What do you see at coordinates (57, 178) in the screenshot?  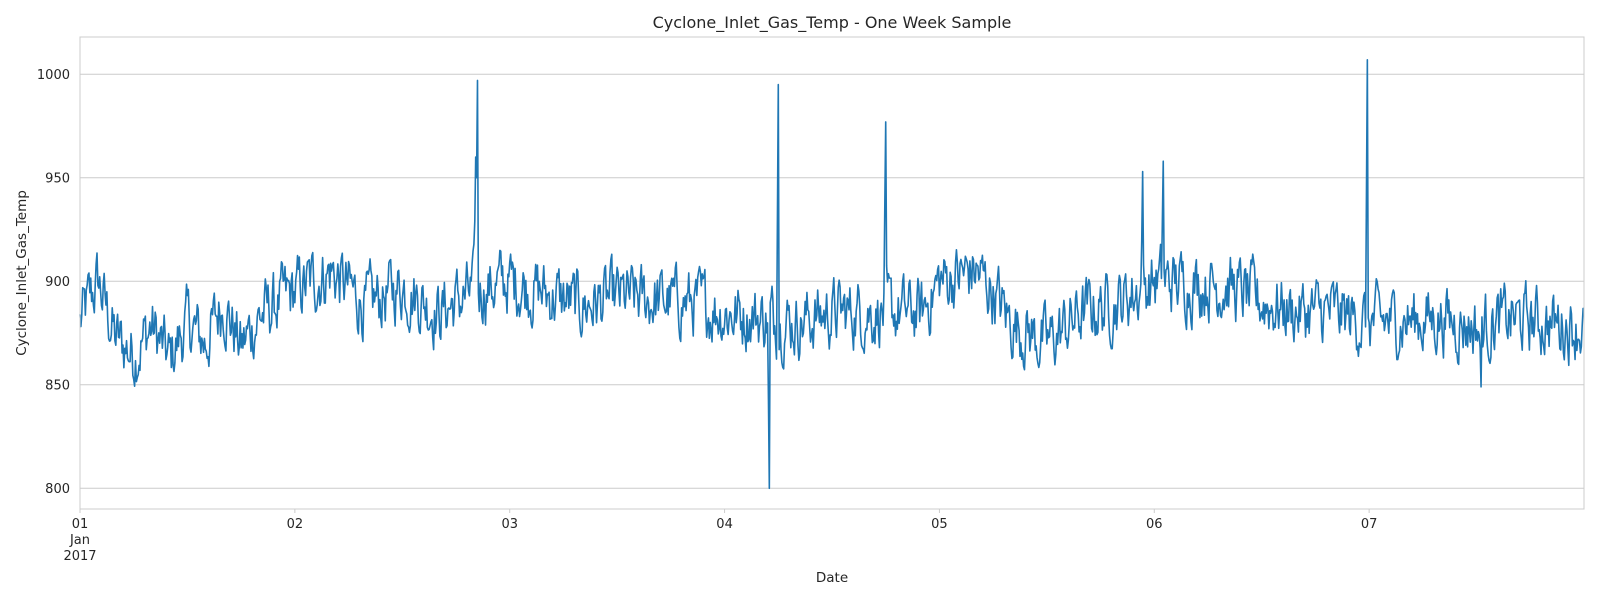 I see `y-tick-label: 950` at bounding box center [57, 178].